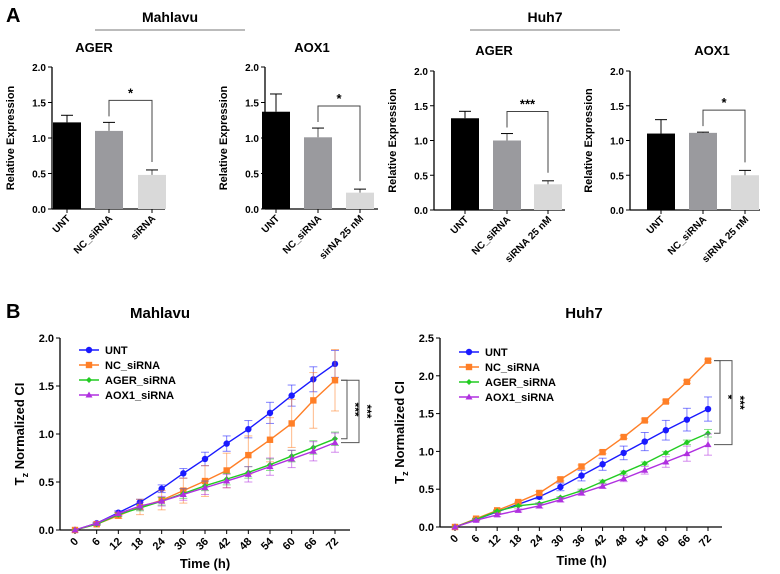 The width and height of the screenshot is (780, 574). I want to click on x-tick-label: sirNA 25 nM, so click(342, 237).